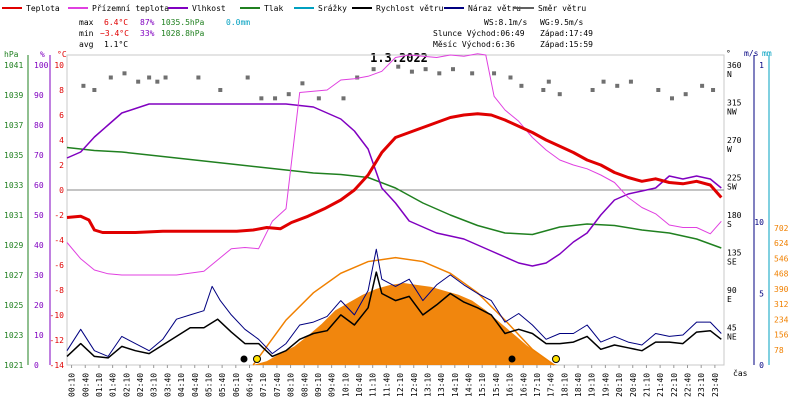  Describe the element at coordinates (734, 178) in the screenshot. I see `direction-tick: 225` at that location.